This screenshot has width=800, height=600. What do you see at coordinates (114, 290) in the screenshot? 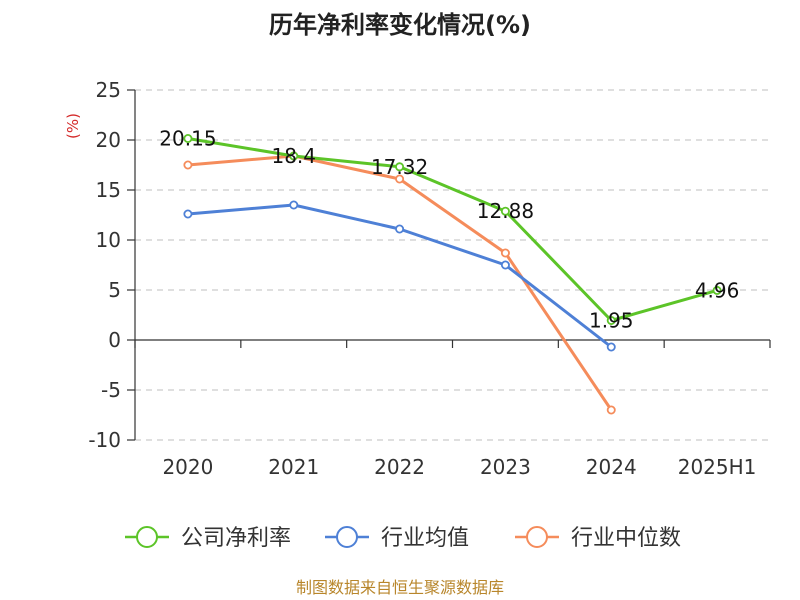
I see `y-tick-label: 5` at bounding box center [114, 290].